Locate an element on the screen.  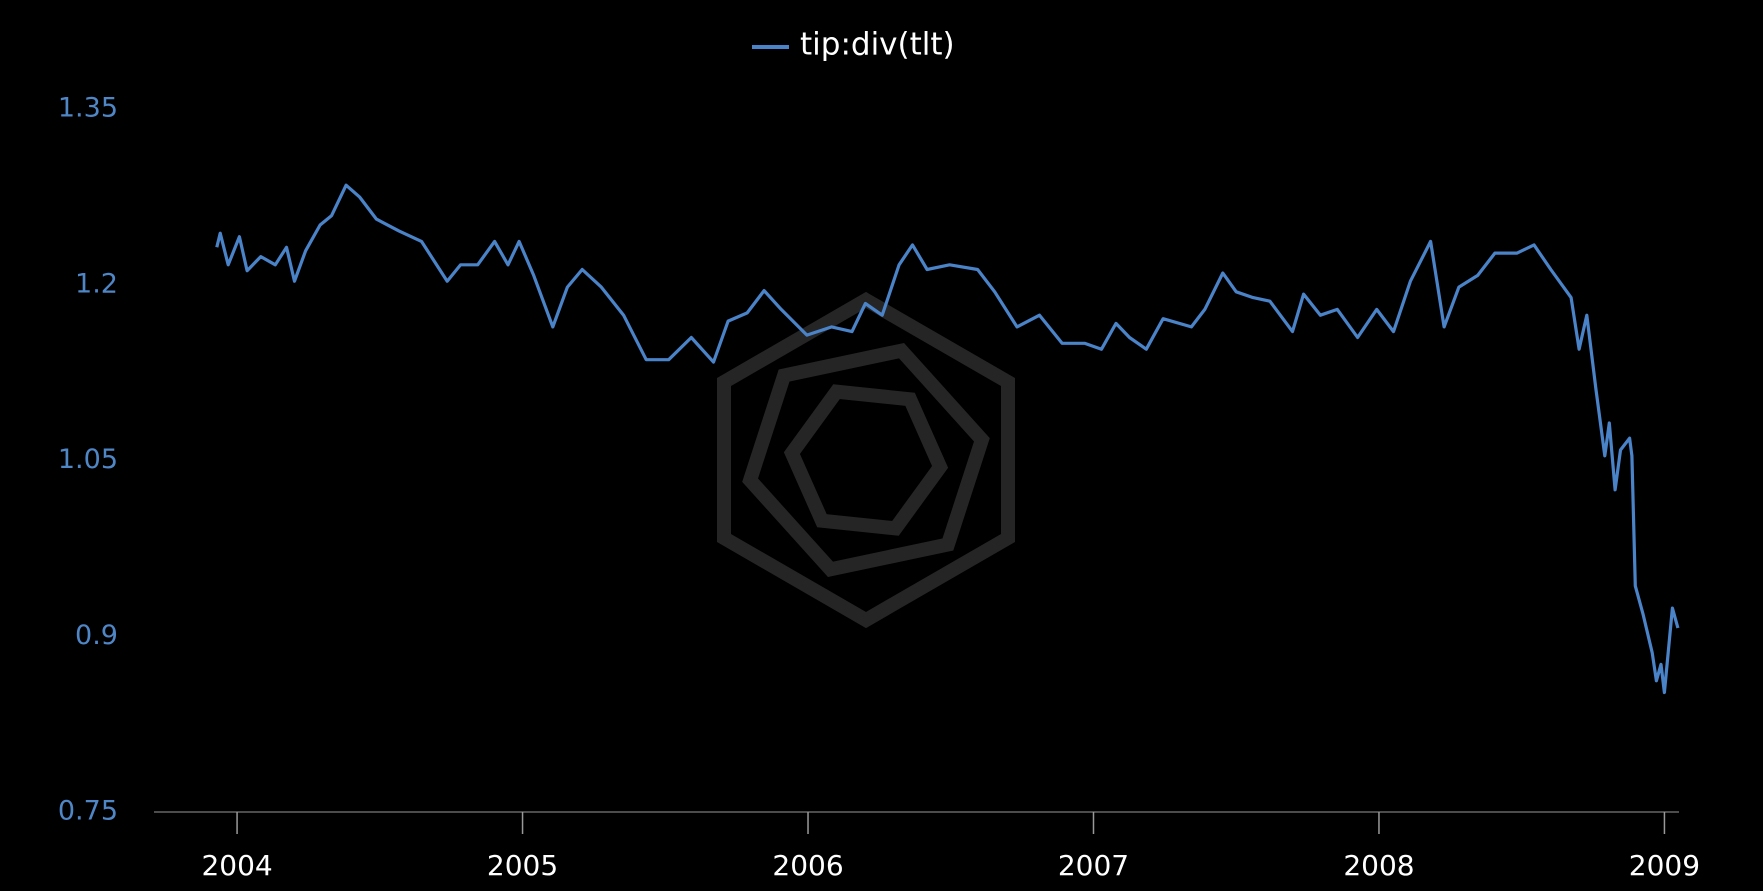
x-tick-label: 2004 is located at coordinates (236, 865).